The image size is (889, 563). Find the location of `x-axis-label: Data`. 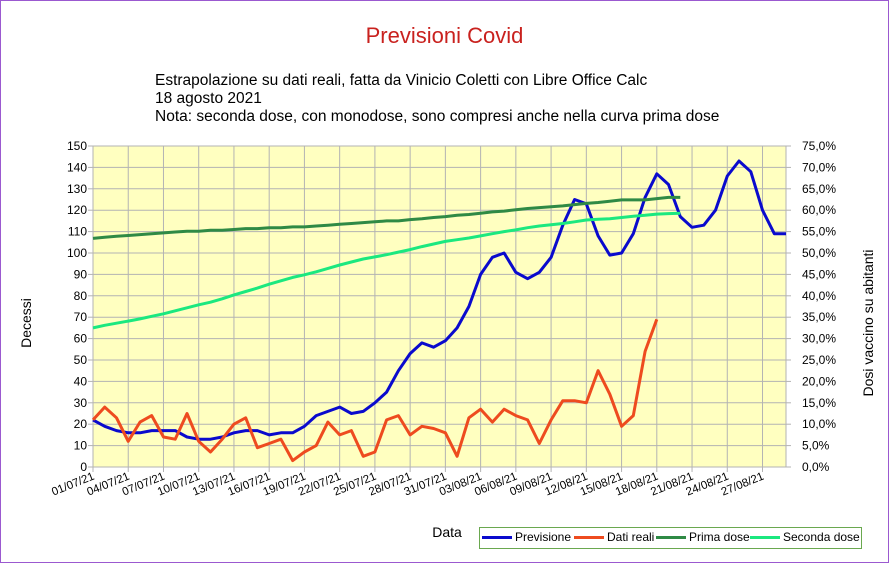

x-axis-label: Data is located at coordinates (447, 532).